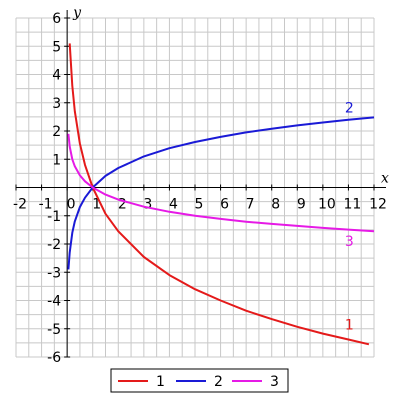  I want to click on x-tick-label: 4, so click(173, 205).